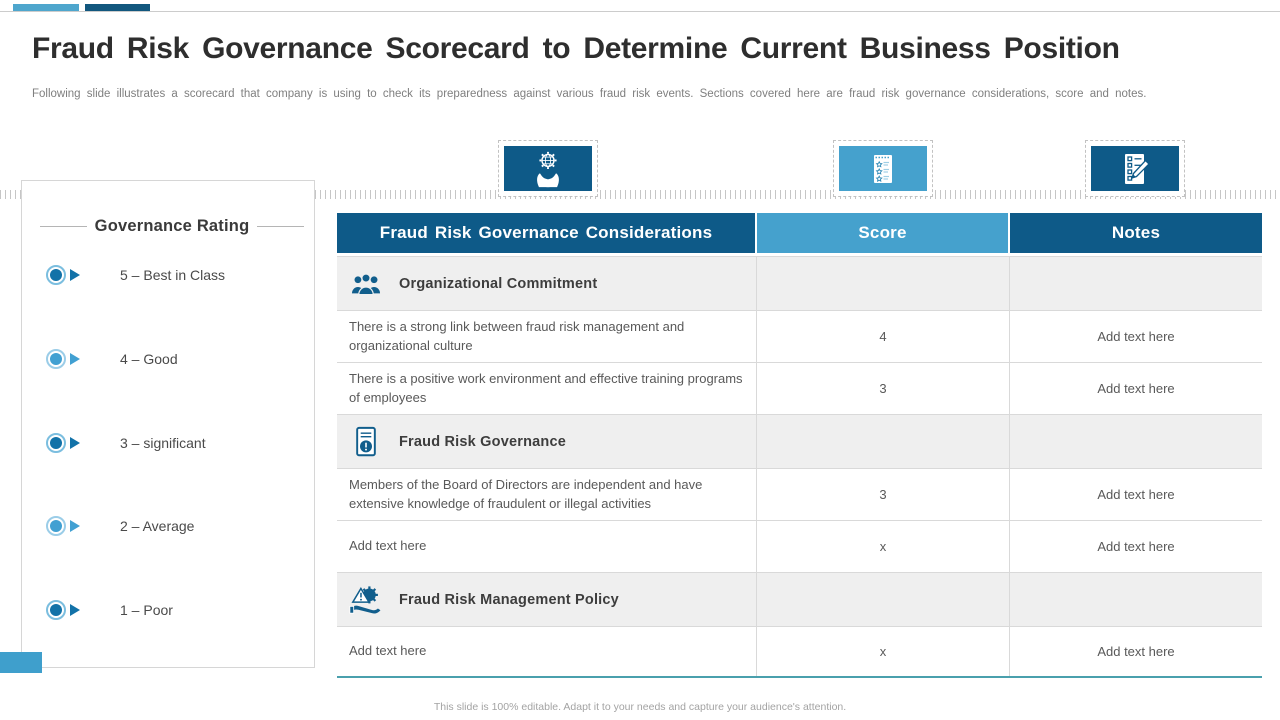 This screenshot has width=1280, height=720. I want to click on document-alert-icon, so click(366, 442).